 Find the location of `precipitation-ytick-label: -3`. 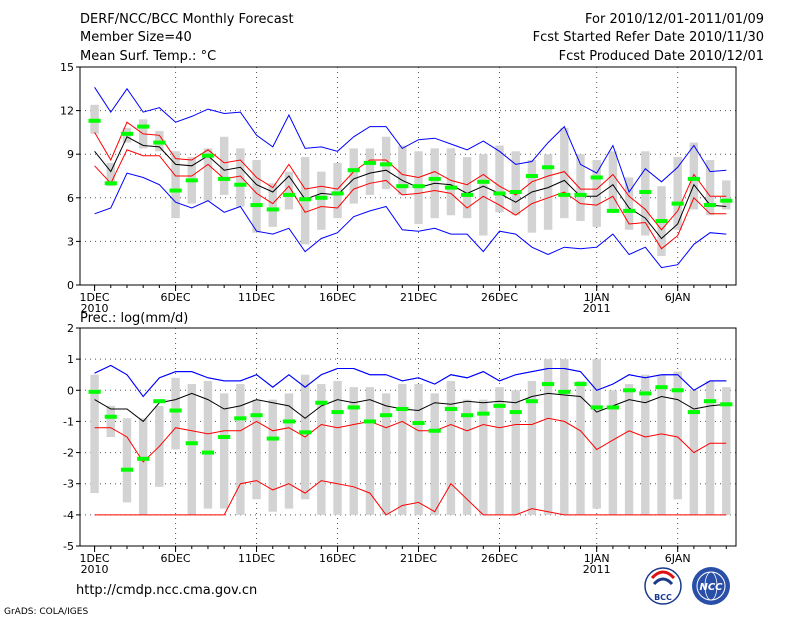

precipitation-ytick-label: -3 is located at coordinates (68, 484).